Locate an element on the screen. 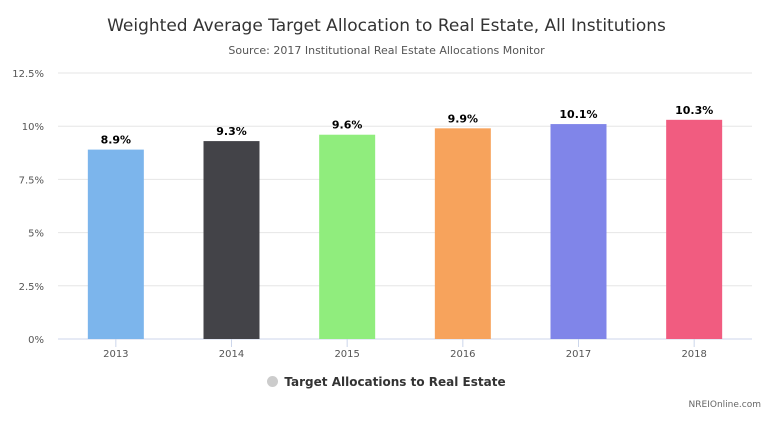 Image resolution: width=773 pixels, height=426 pixels. data-label: 8.9% is located at coordinates (116, 140).